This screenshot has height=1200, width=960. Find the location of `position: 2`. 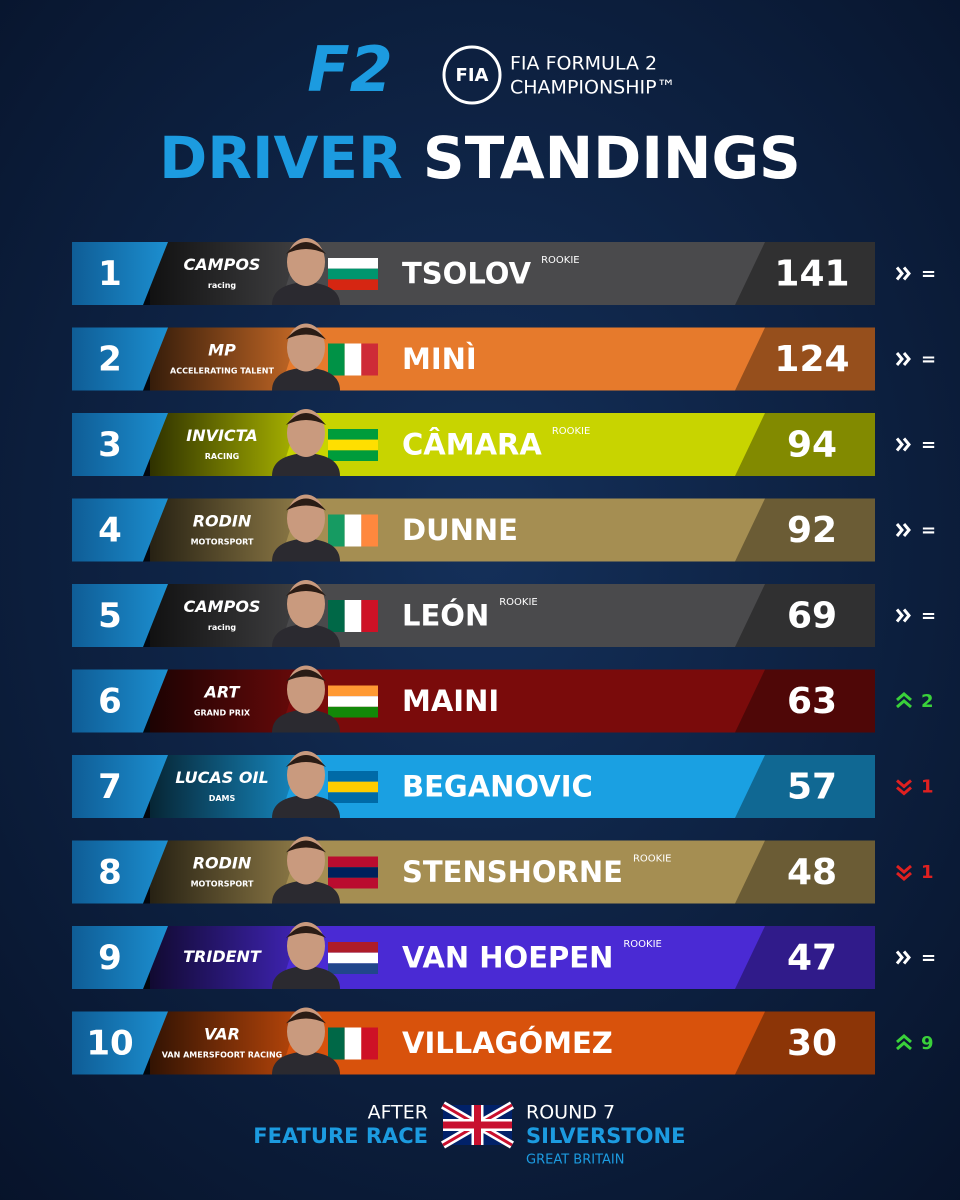

position: 2 is located at coordinates (110, 360).